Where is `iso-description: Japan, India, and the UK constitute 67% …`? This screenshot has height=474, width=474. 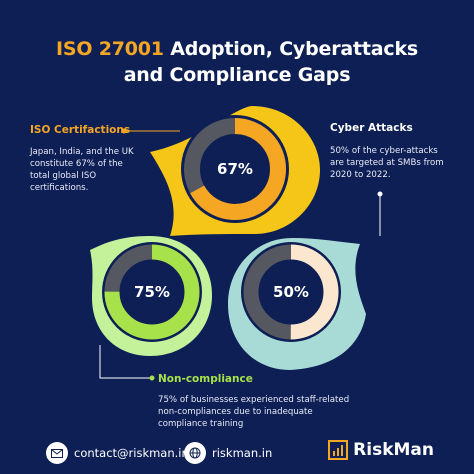
iso-description: Japan, India, and the UK constitute 67% … is located at coordinates (82, 170).